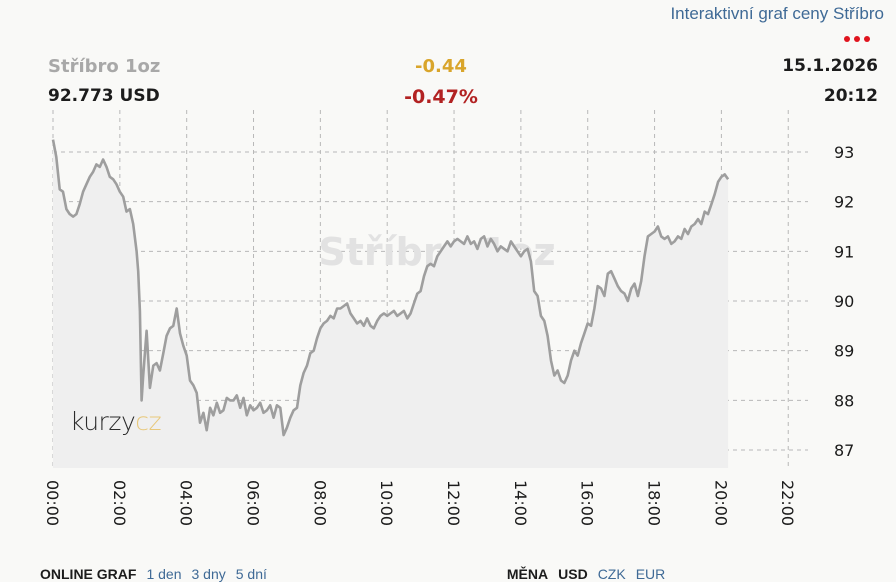 This screenshot has width=896, height=582. What do you see at coordinates (88, 574) in the screenshot?
I see `footer-item: ONLINE GRAF` at bounding box center [88, 574].